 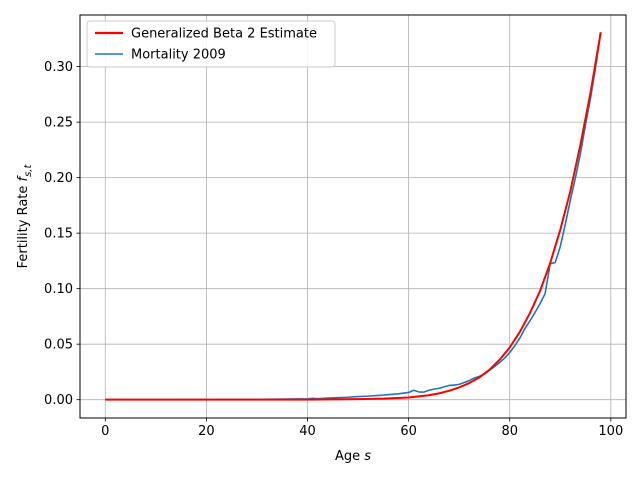 I want to click on y-tick-label: 0.05, so click(x=58, y=345).